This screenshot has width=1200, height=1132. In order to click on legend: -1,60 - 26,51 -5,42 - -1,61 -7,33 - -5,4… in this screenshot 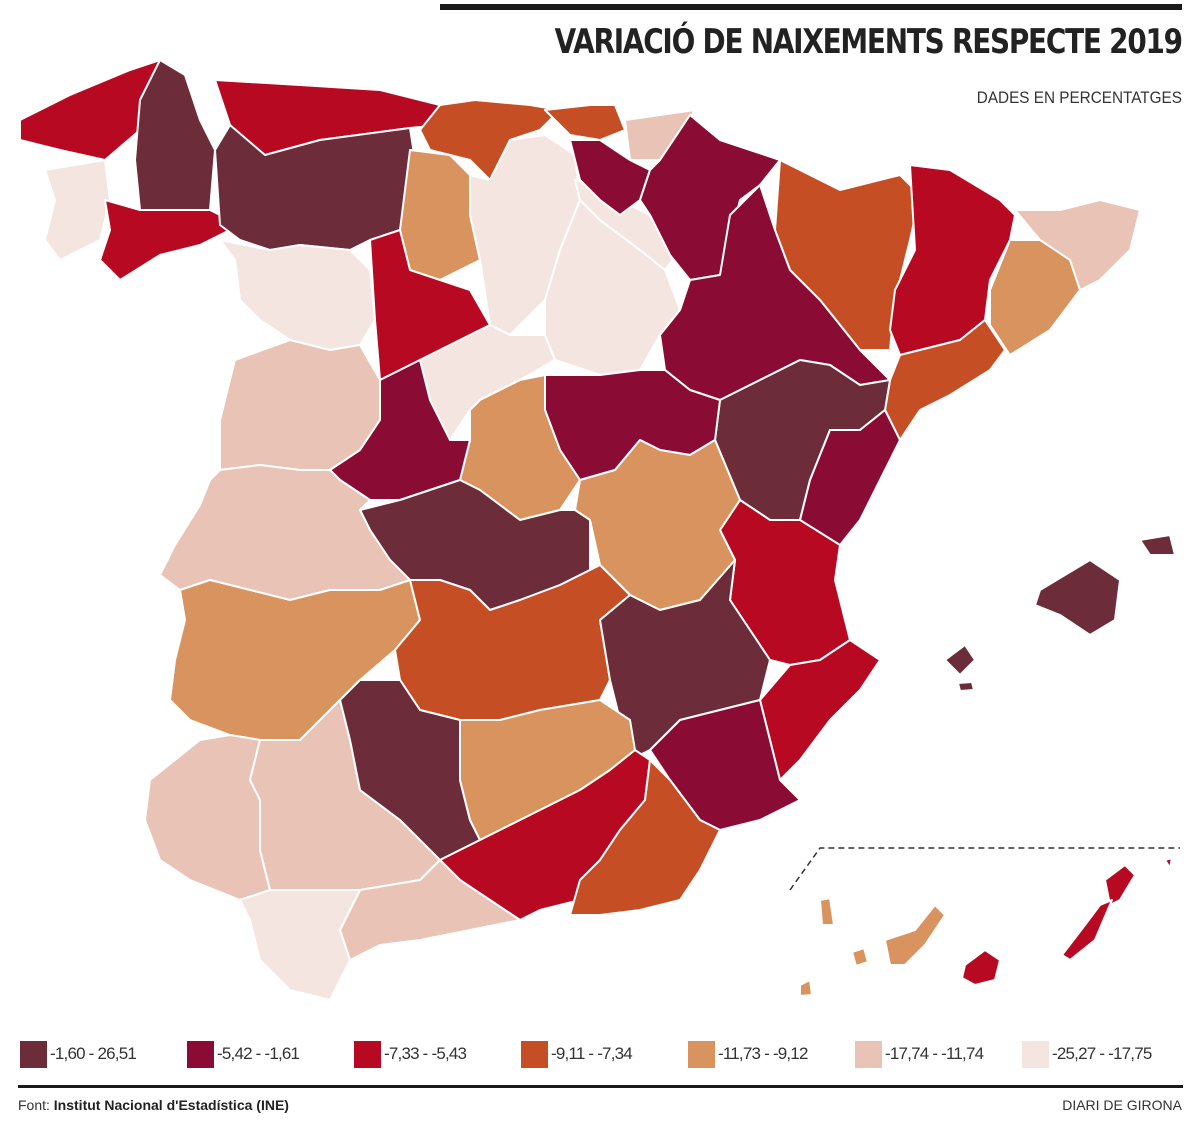, I will do `click(605, 1054)`.